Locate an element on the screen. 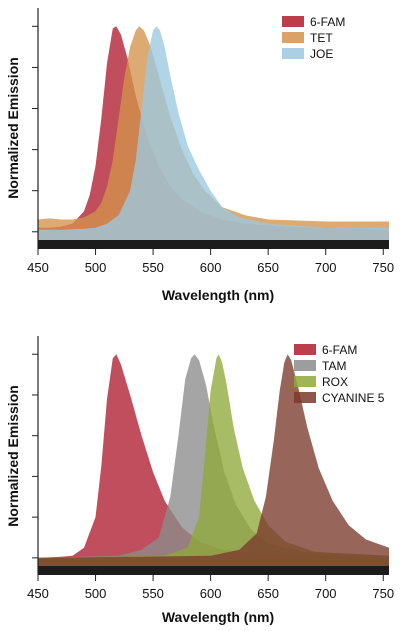 The image size is (419, 631). legend-swatch-rox is located at coordinates (305, 381).